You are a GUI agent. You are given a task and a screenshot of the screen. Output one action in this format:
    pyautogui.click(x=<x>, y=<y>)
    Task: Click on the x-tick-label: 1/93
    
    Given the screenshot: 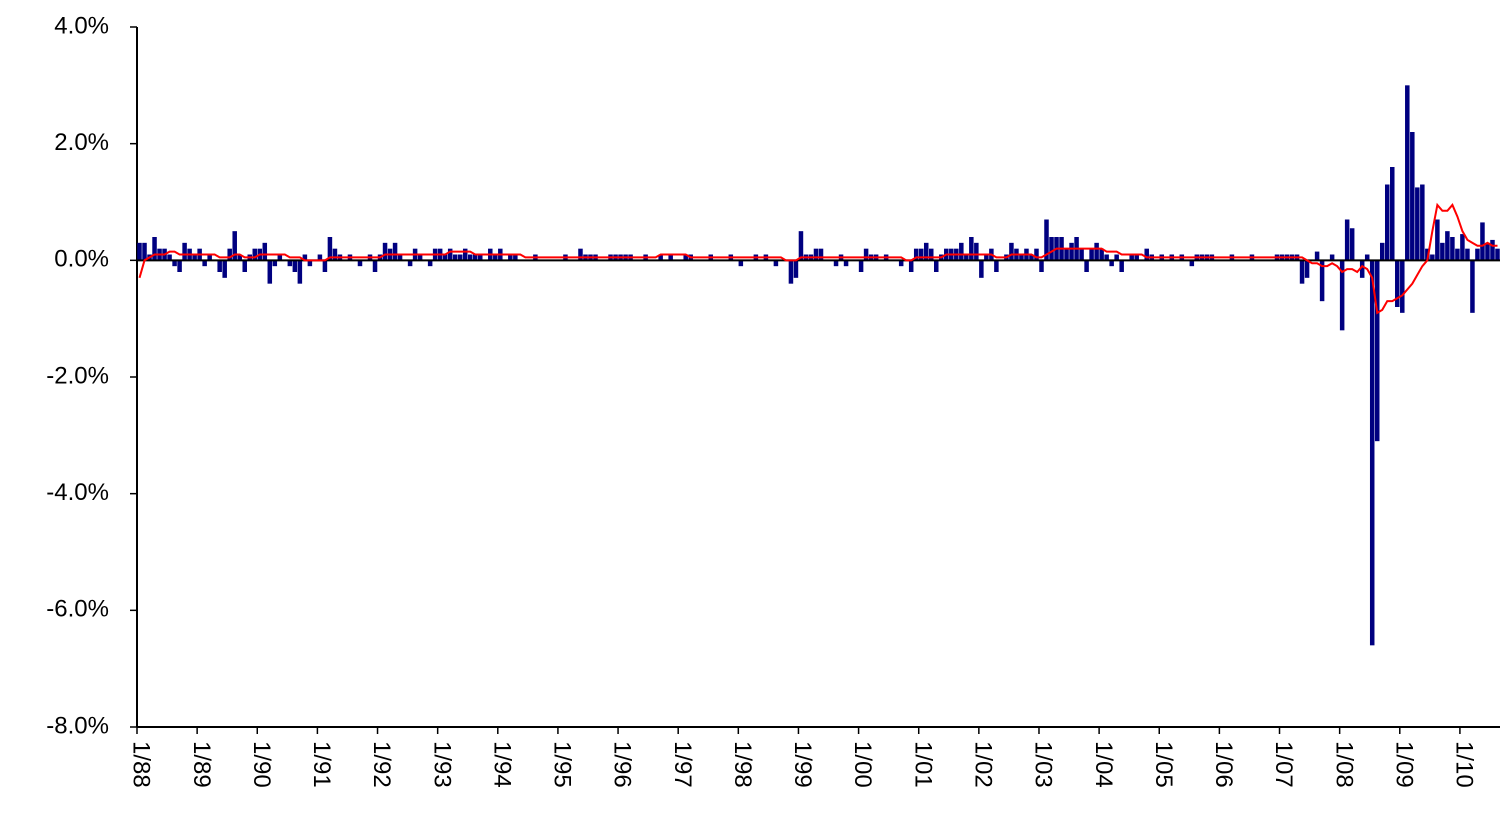 What is the action you would take?
    pyautogui.click(x=441, y=764)
    